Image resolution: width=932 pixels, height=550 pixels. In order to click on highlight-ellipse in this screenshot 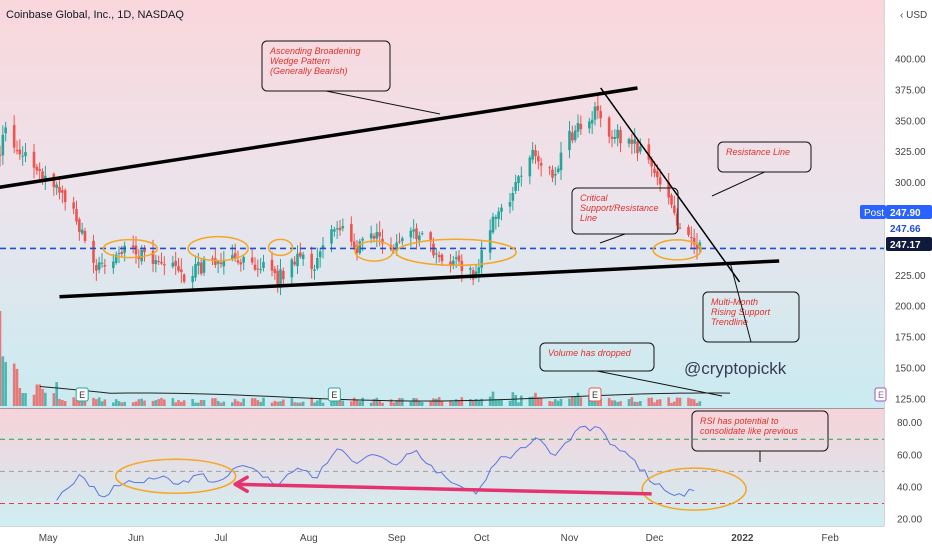, I will do `click(677, 250)`.